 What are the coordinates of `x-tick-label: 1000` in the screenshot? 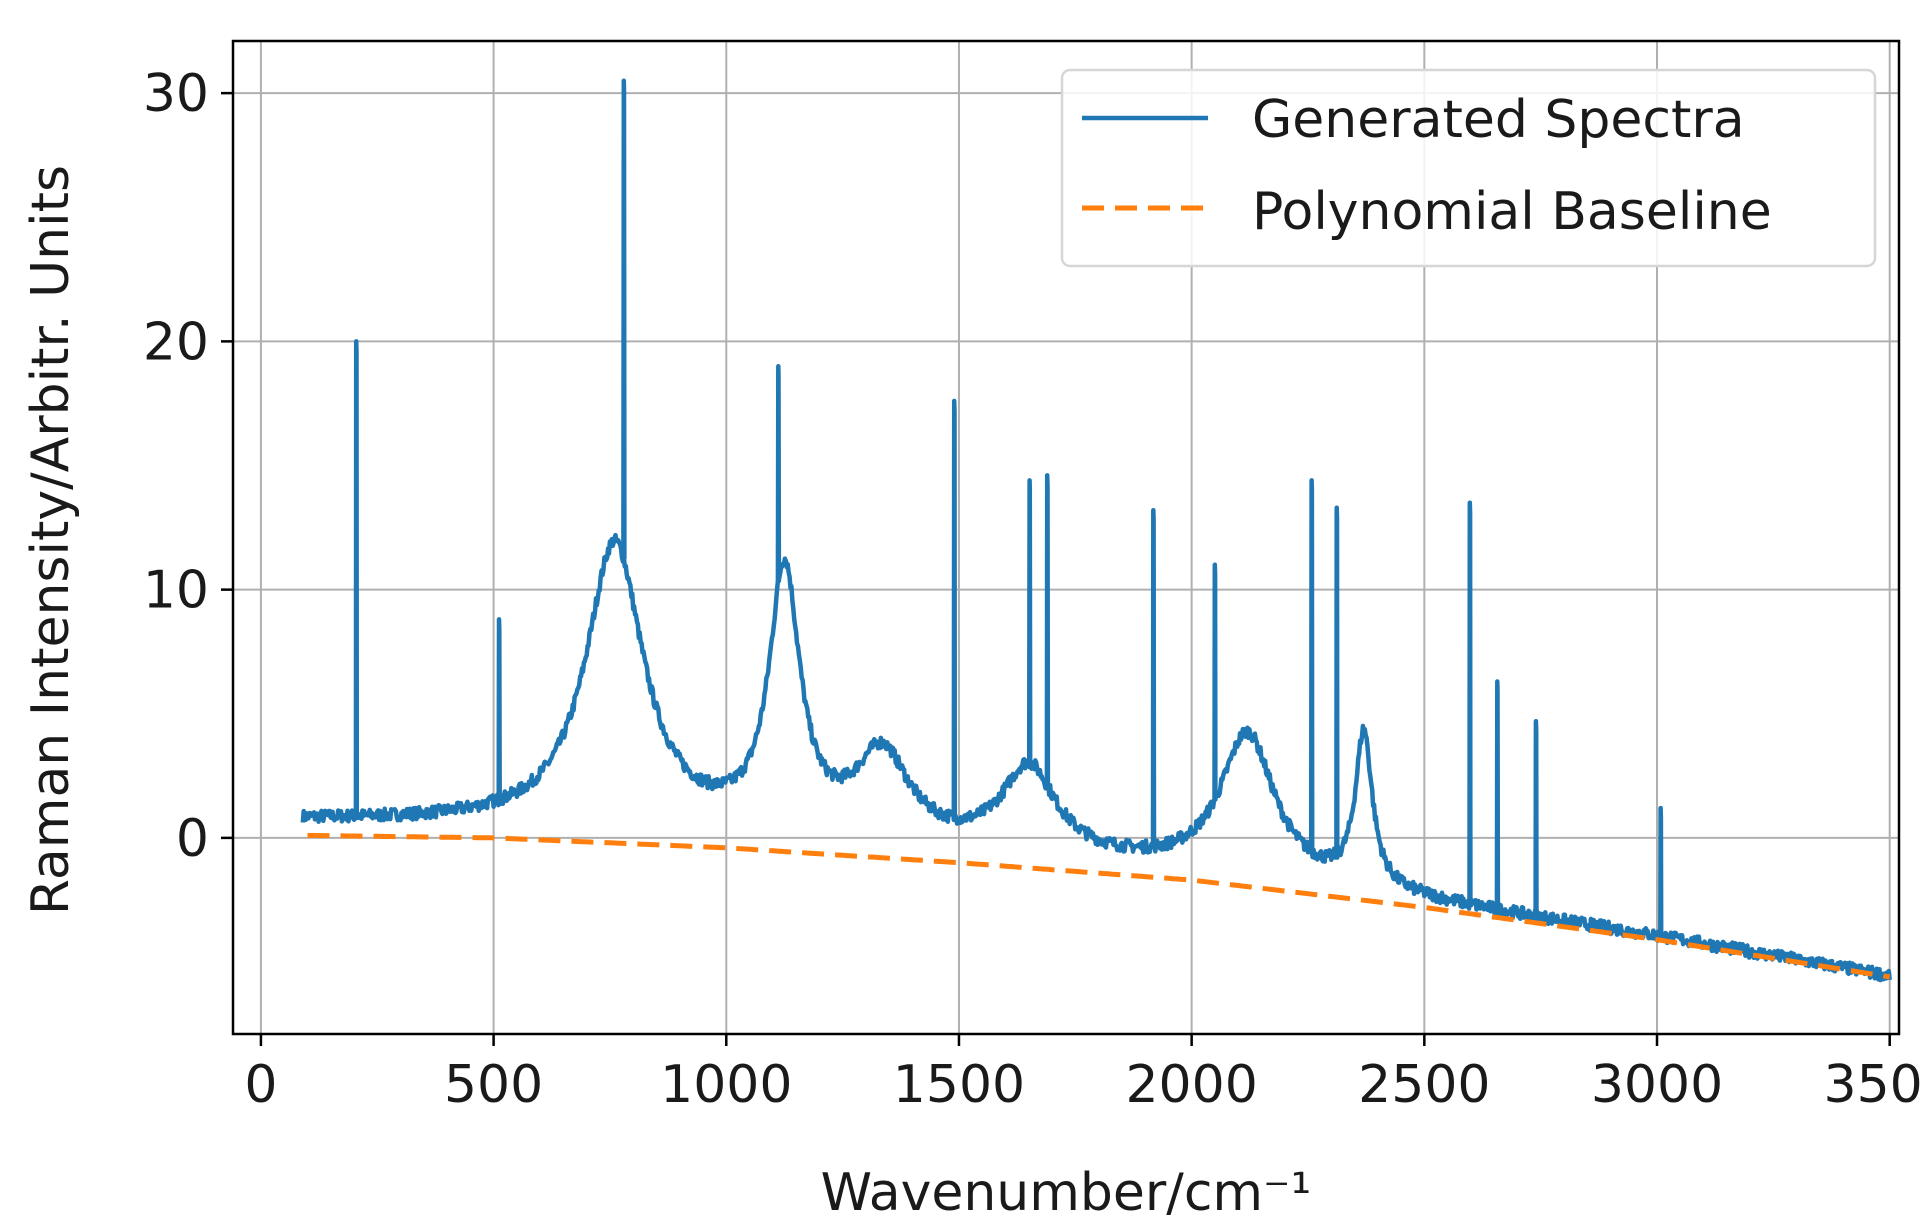 It's located at (726, 1085).